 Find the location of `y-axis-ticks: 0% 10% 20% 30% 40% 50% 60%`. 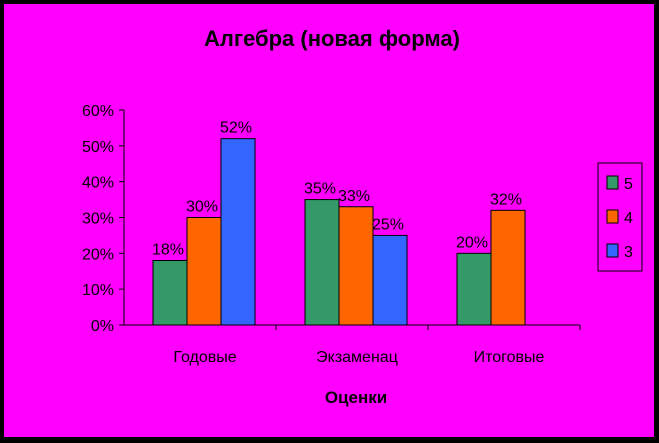

y-axis-ticks: 0% 10% 20% 30% 40% 50% 60% is located at coordinates (103, 219).